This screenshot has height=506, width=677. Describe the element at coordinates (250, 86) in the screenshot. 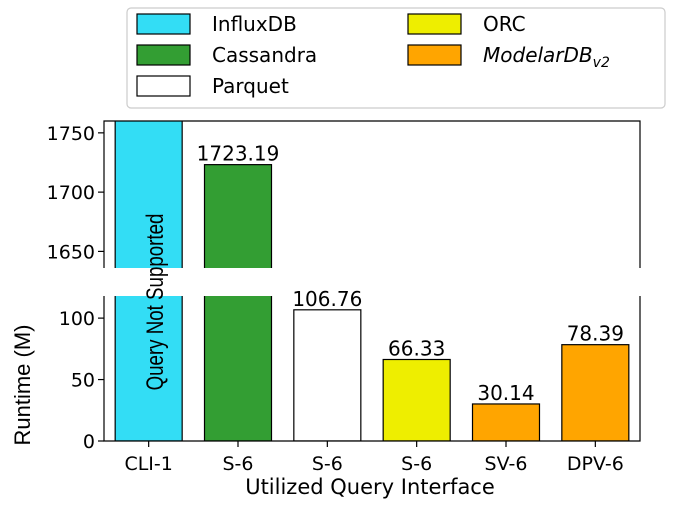

I see `legend-label-2: Parquet` at that location.